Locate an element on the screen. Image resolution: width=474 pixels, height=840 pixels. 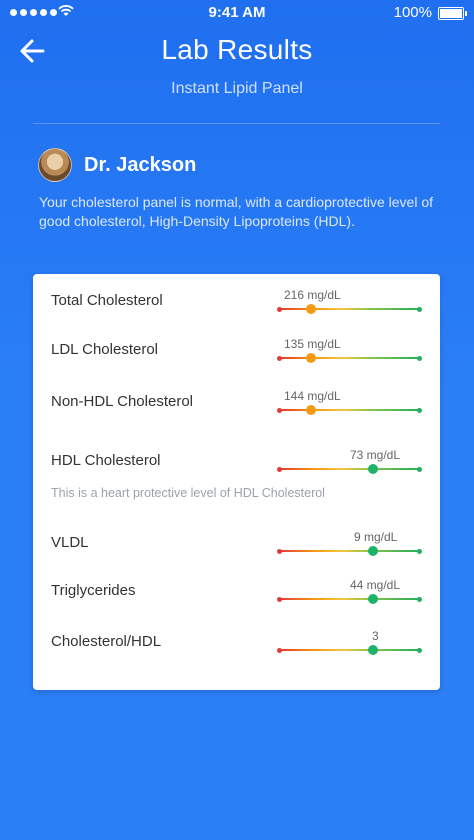
doctor-name: Dr. Jackson is located at coordinates (140, 164).